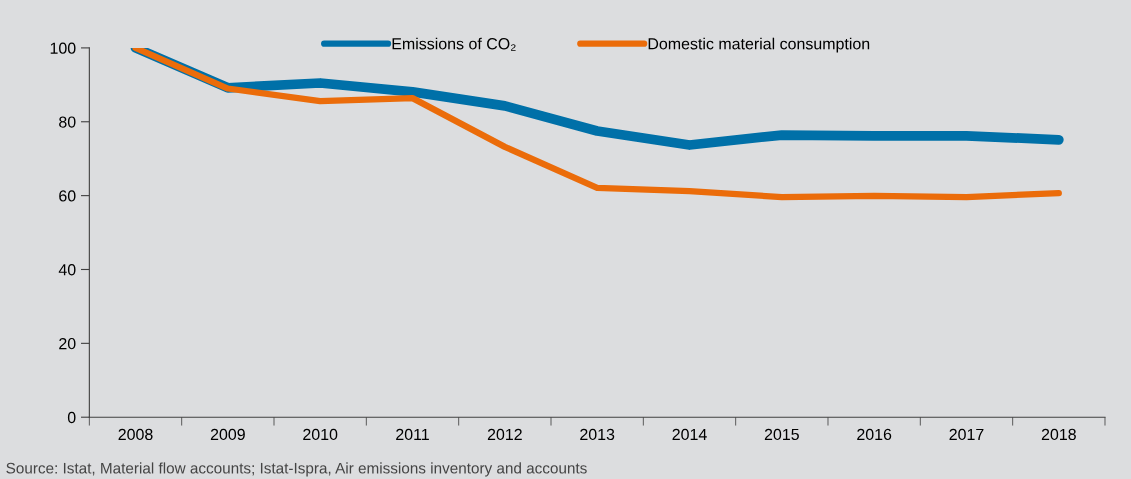 The width and height of the screenshot is (1131, 479). I want to click on legend-label: Emissions of CO₂, so click(454, 44).